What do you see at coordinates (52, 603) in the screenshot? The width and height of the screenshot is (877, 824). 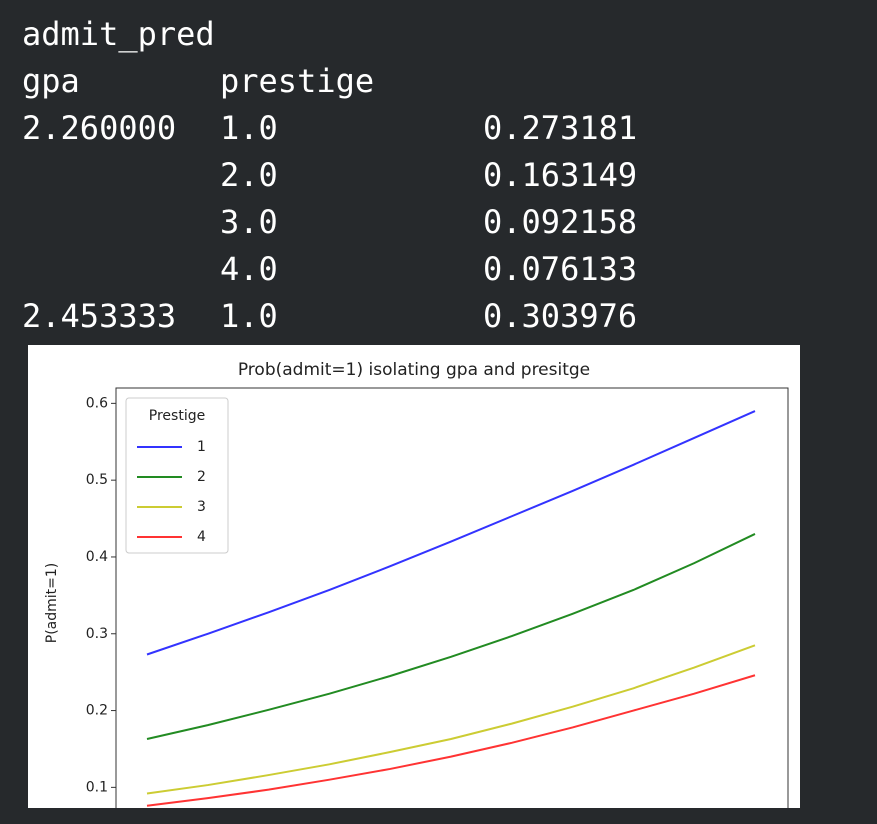 I see `y-axis-label: P(admit=1)` at bounding box center [52, 603].